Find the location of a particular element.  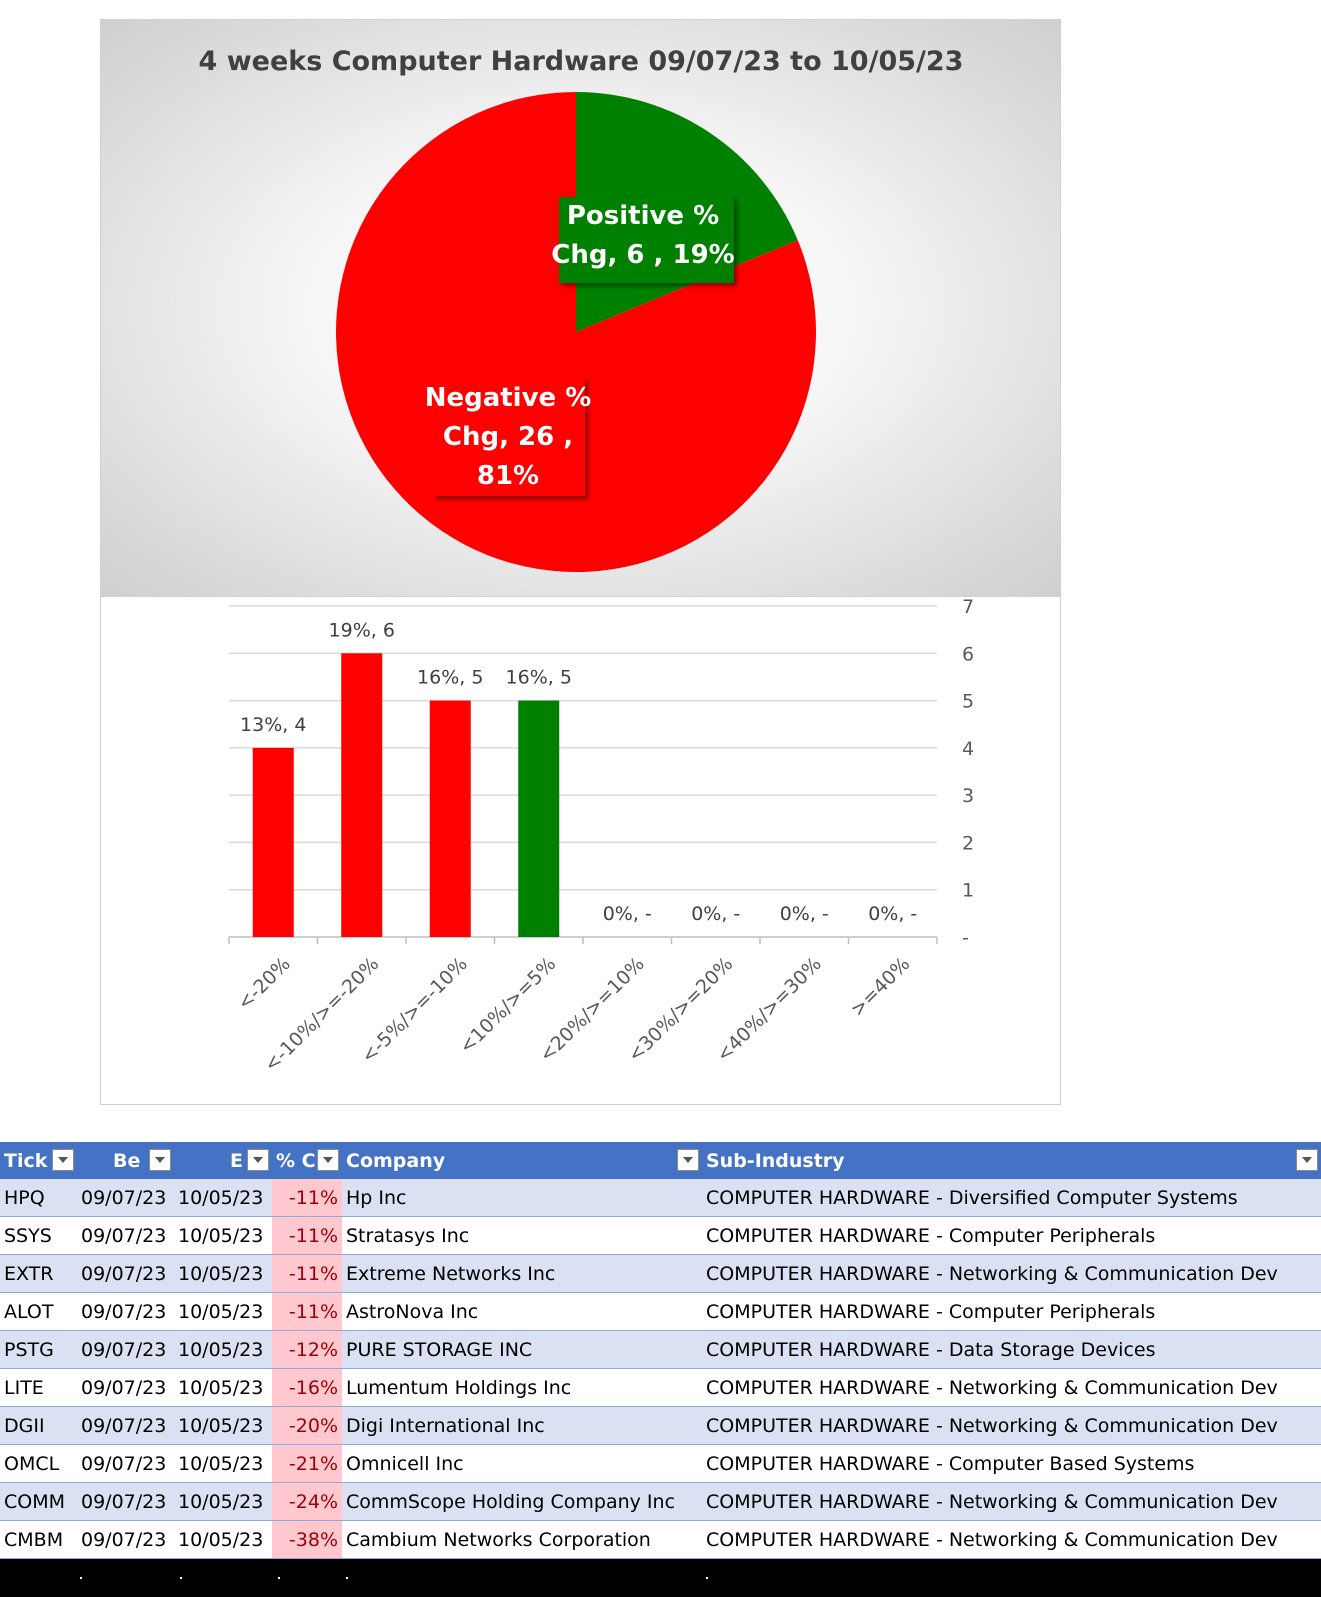

cell-ticker: PSTG is located at coordinates (38, 1349).